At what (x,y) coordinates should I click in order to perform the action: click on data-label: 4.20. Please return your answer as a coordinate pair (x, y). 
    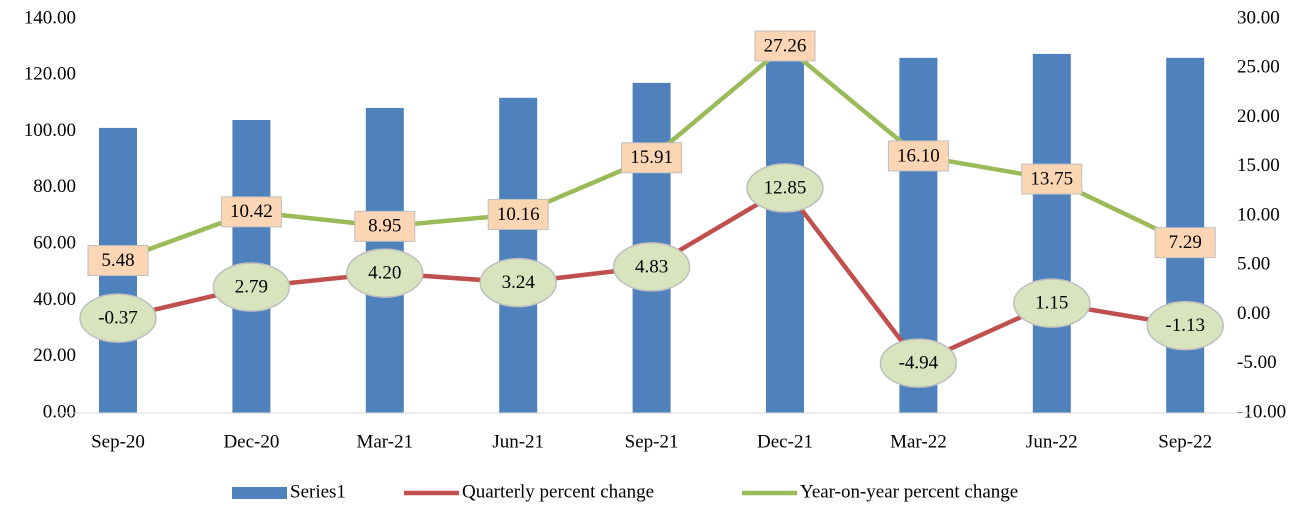
    Looking at the image, I should click on (384, 272).